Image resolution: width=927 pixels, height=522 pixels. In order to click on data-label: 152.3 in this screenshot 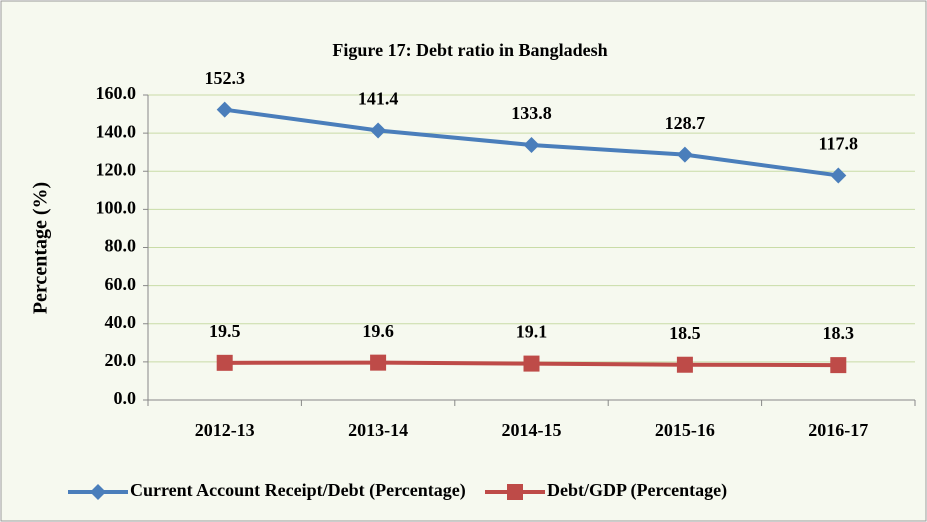, I will do `click(224, 78)`.